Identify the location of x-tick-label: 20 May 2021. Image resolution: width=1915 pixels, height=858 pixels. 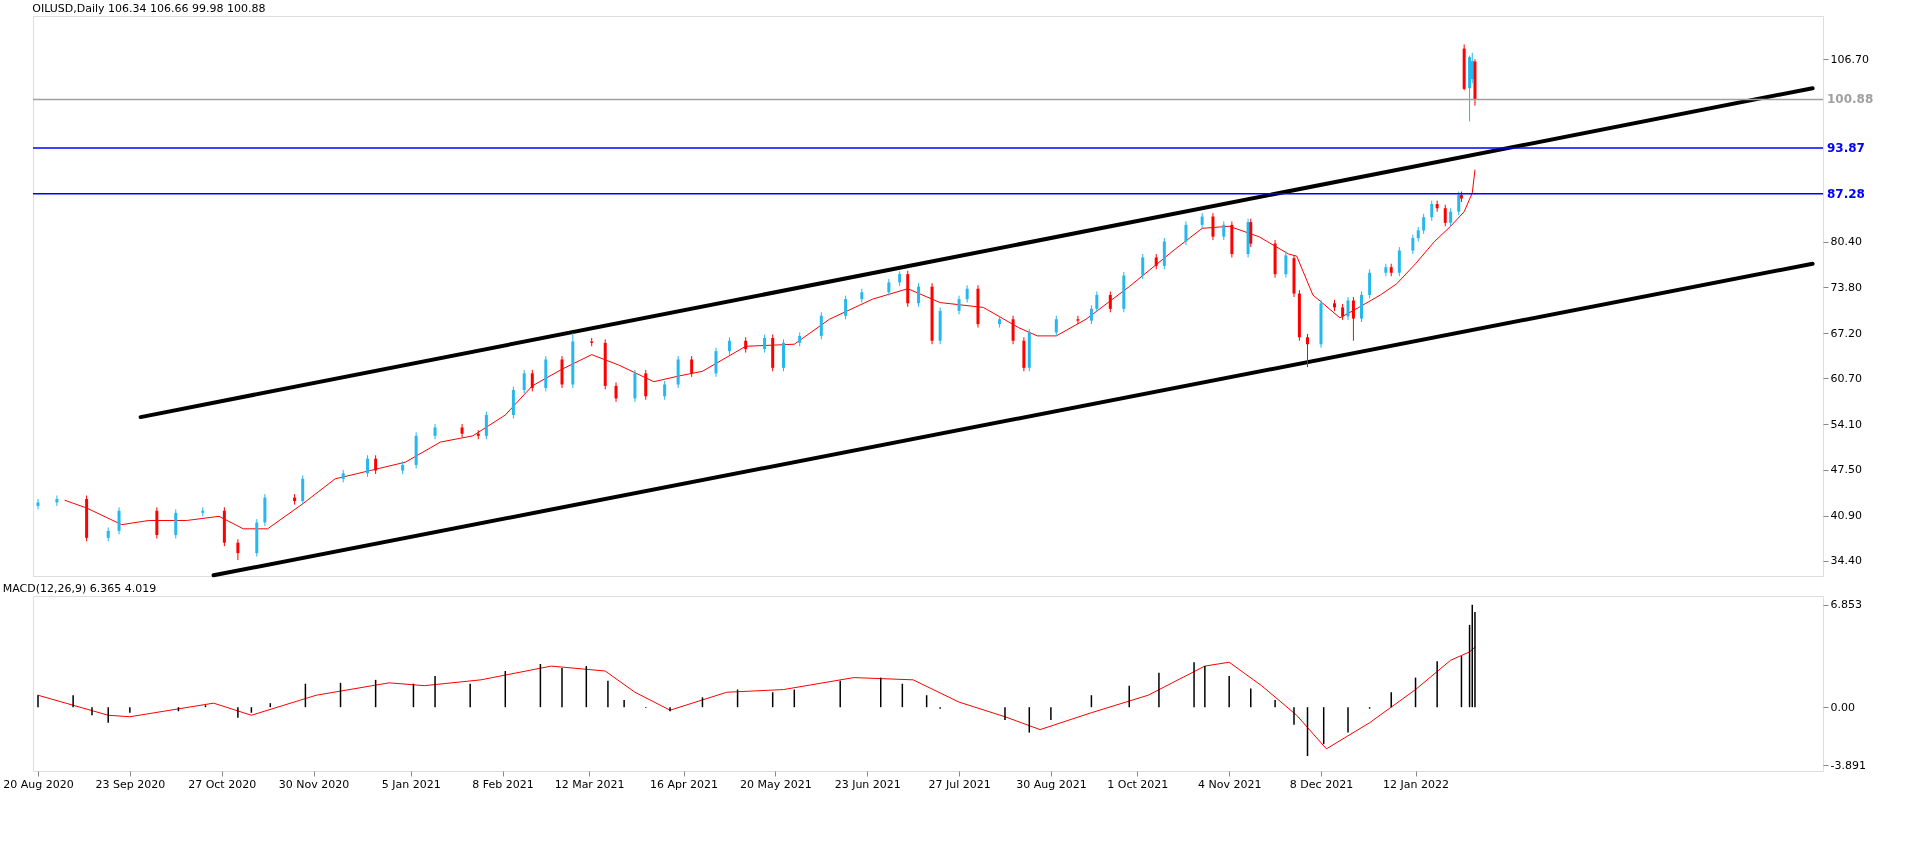
(776, 784).